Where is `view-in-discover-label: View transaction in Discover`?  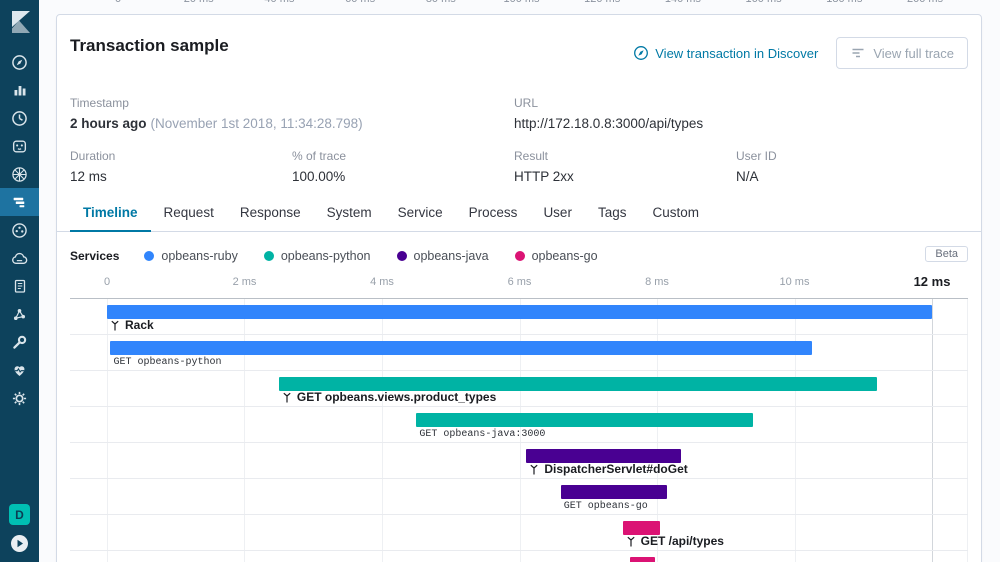
view-in-discover-label: View transaction in Discover is located at coordinates (737, 53).